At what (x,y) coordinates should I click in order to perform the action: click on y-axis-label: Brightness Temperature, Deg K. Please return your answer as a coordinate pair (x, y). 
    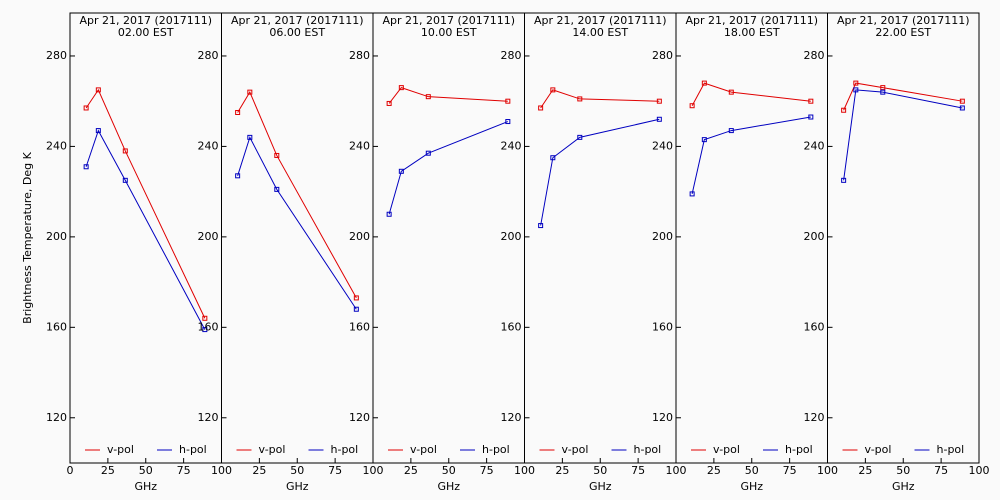
    Looking at the image, I should click on (27, 237).